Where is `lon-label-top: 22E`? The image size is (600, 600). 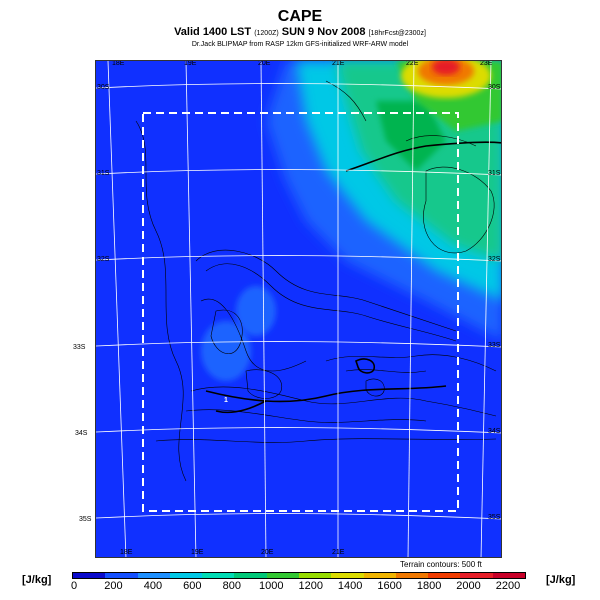 lon-label-top: 22E is located at coordinates (412, 63).